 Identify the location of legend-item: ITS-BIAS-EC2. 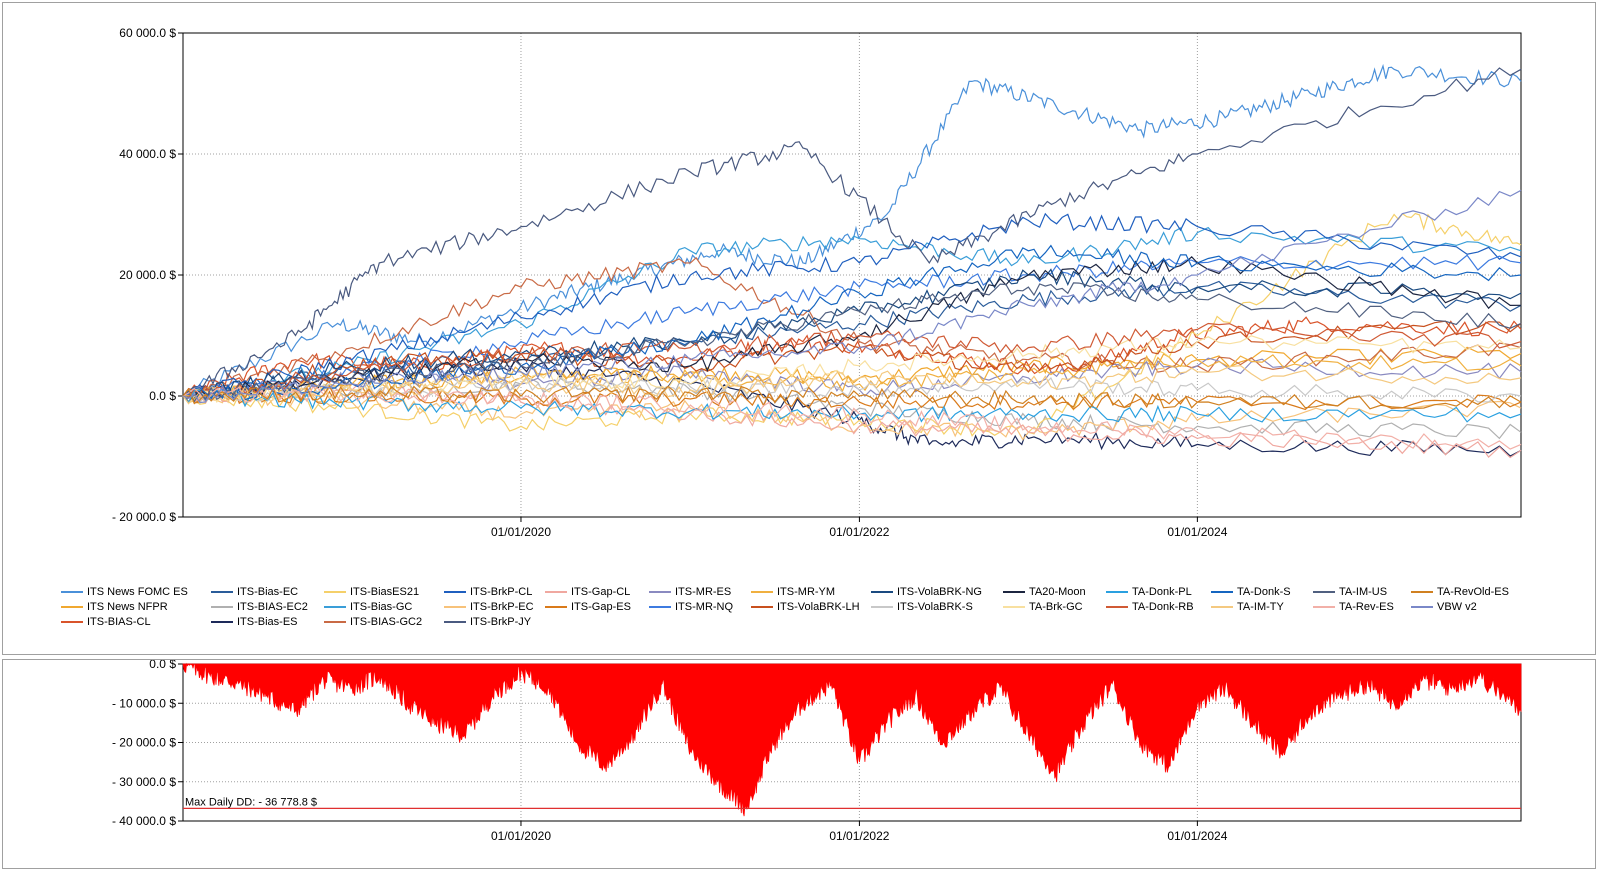
(259, 607).